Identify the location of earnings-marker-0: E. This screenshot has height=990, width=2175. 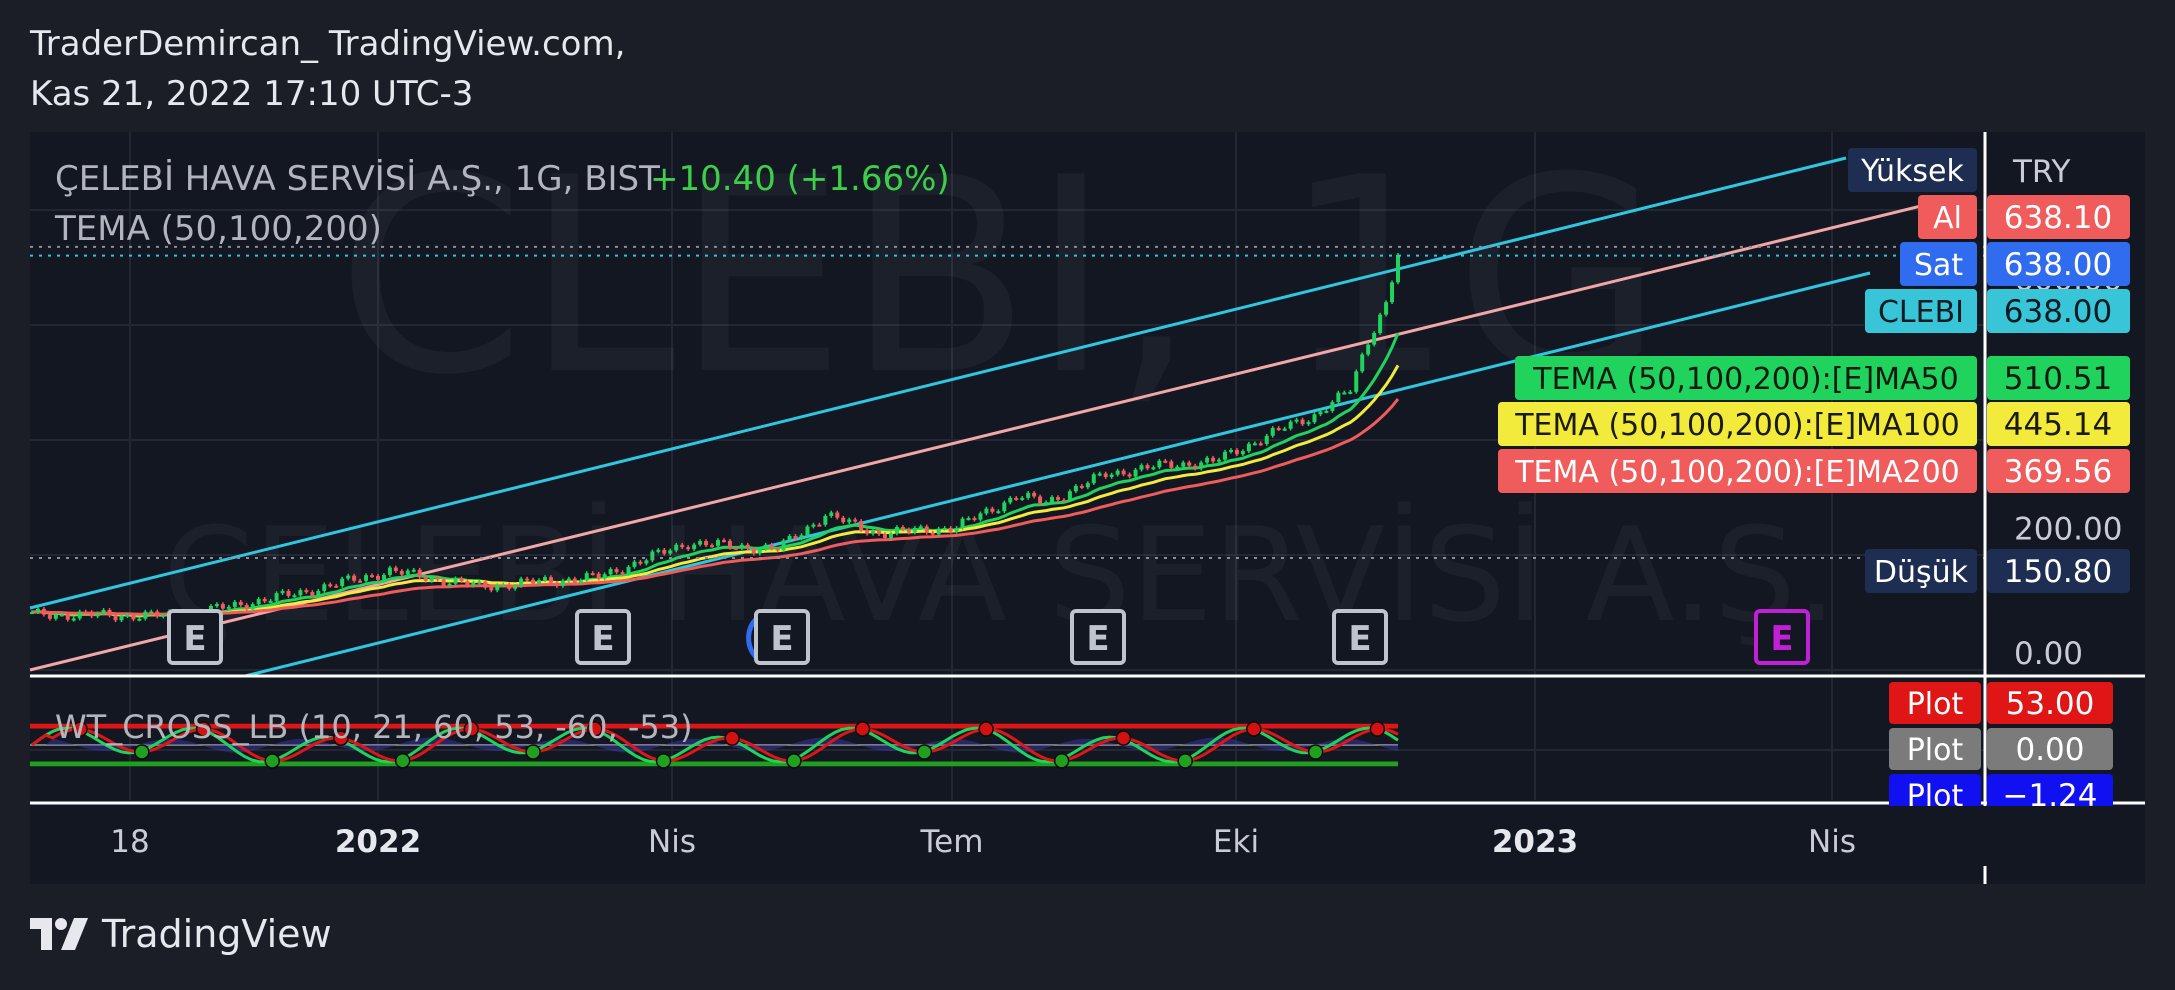
(195, 637).